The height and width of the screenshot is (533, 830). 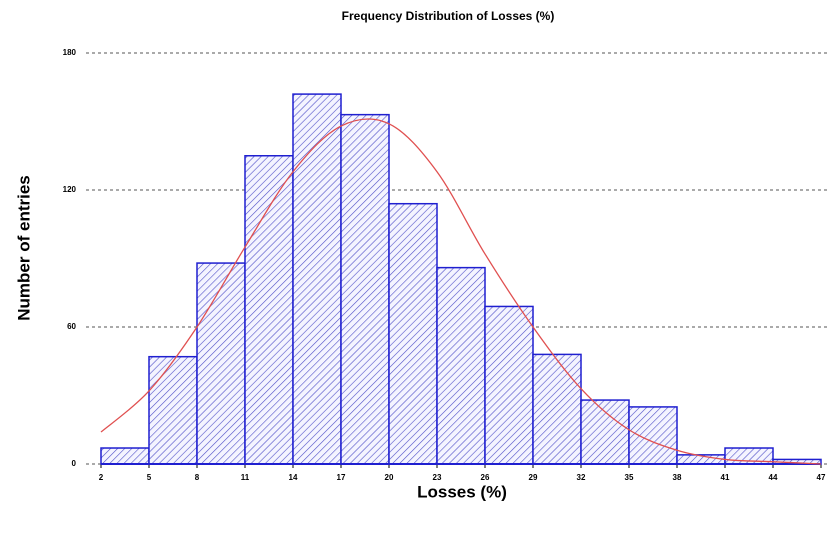 I want to click on y-tick-label: 120, so click(x=70, y=189).